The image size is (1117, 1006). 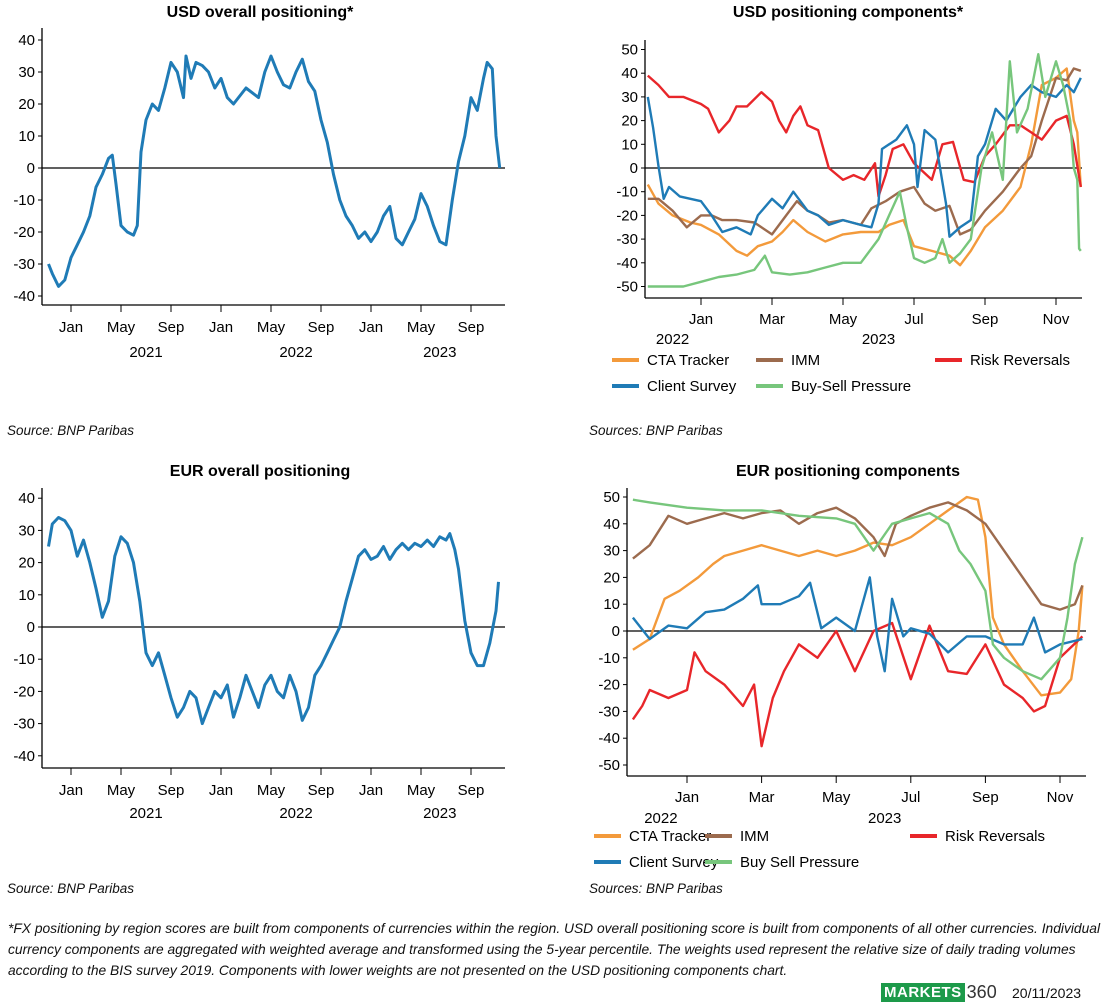 What do you see at coordinates (71, 430) in the screenshot?
I see `source-usd-overall: Source: BNP Paribas` at bounding box center [71, 430].